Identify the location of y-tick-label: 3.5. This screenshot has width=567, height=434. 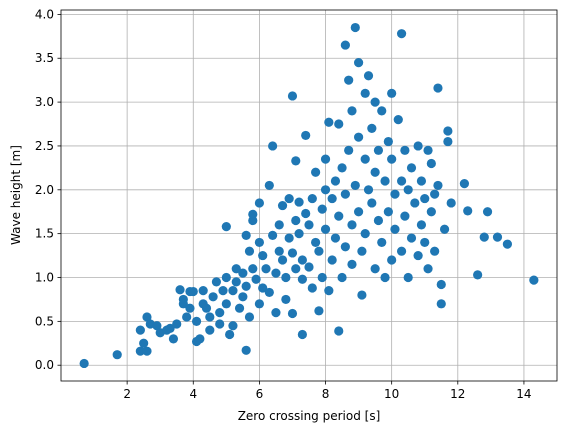
(44, 58).